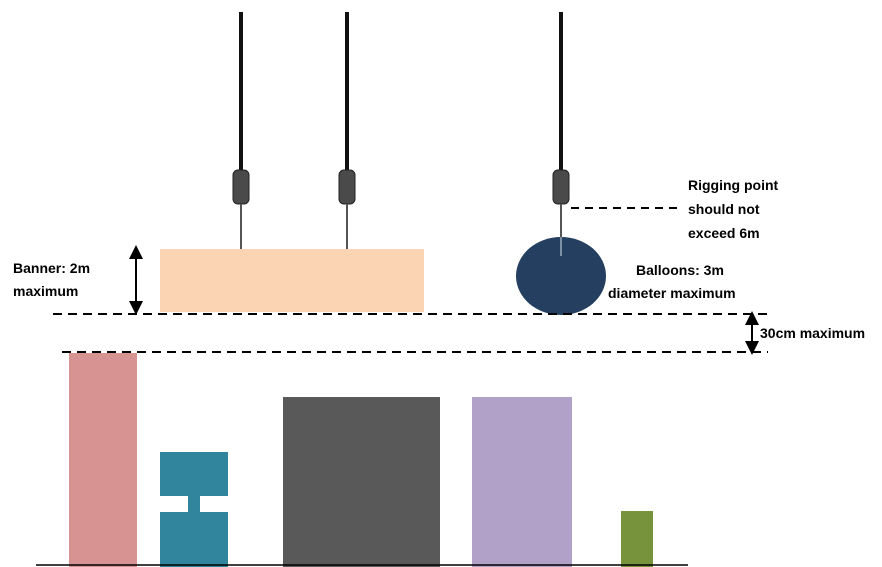 This screenshot has height=567, width=882. What do you see at coordinates (672, 293) in the screenshot?
I see `balloons-label-line2: diameter maximum` at bounding box center [672, 293].